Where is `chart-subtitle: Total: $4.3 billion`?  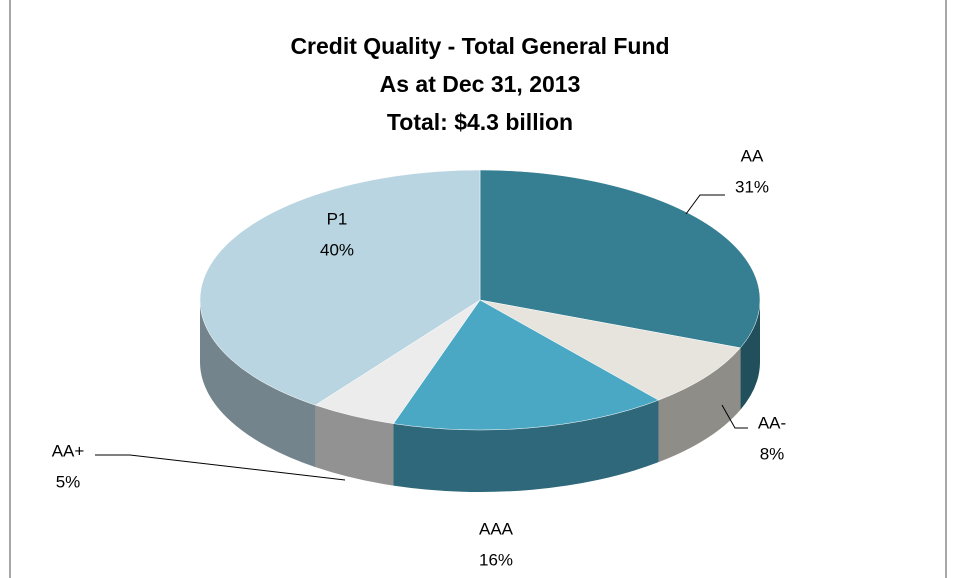 chart-subtitle: Total: $4.3 billion is located at coordinates (480, 122).